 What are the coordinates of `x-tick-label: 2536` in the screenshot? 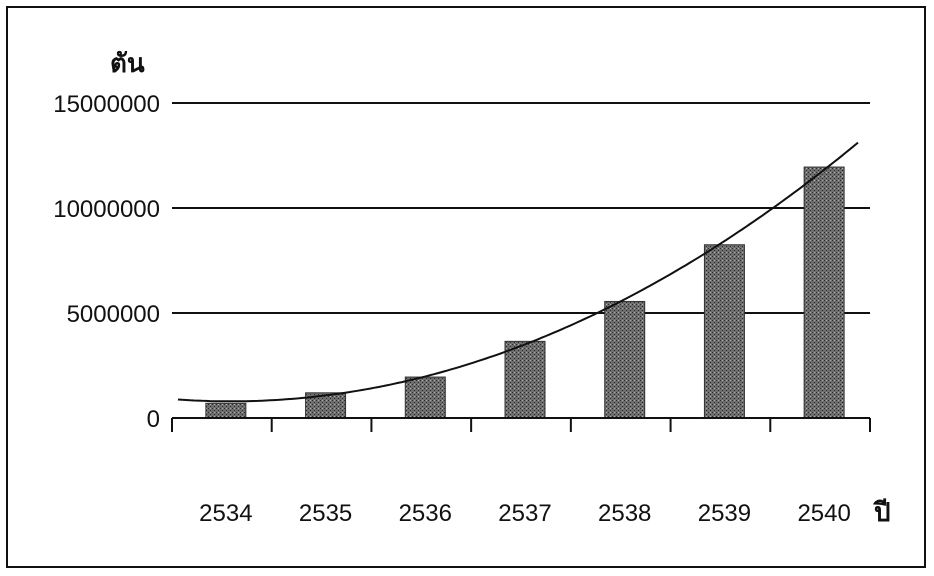 It's located at (425, 513).